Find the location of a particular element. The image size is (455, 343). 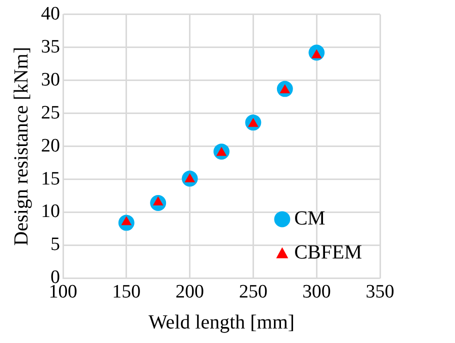

x-tick-label: 200 is located at coordinates (190, 292).